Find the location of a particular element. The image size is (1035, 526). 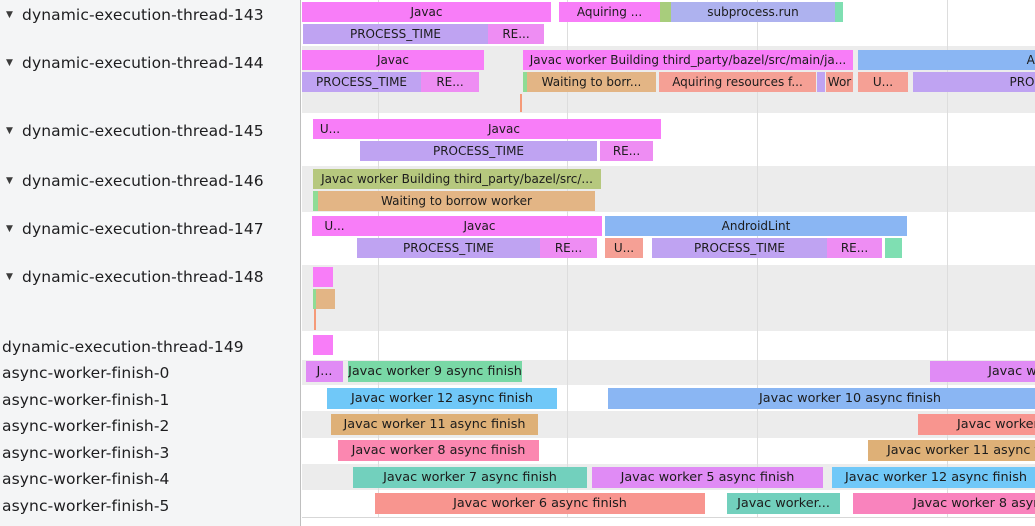

trace-slice-label: Javac worker 9 async finish is located at coordinates (435, 371).